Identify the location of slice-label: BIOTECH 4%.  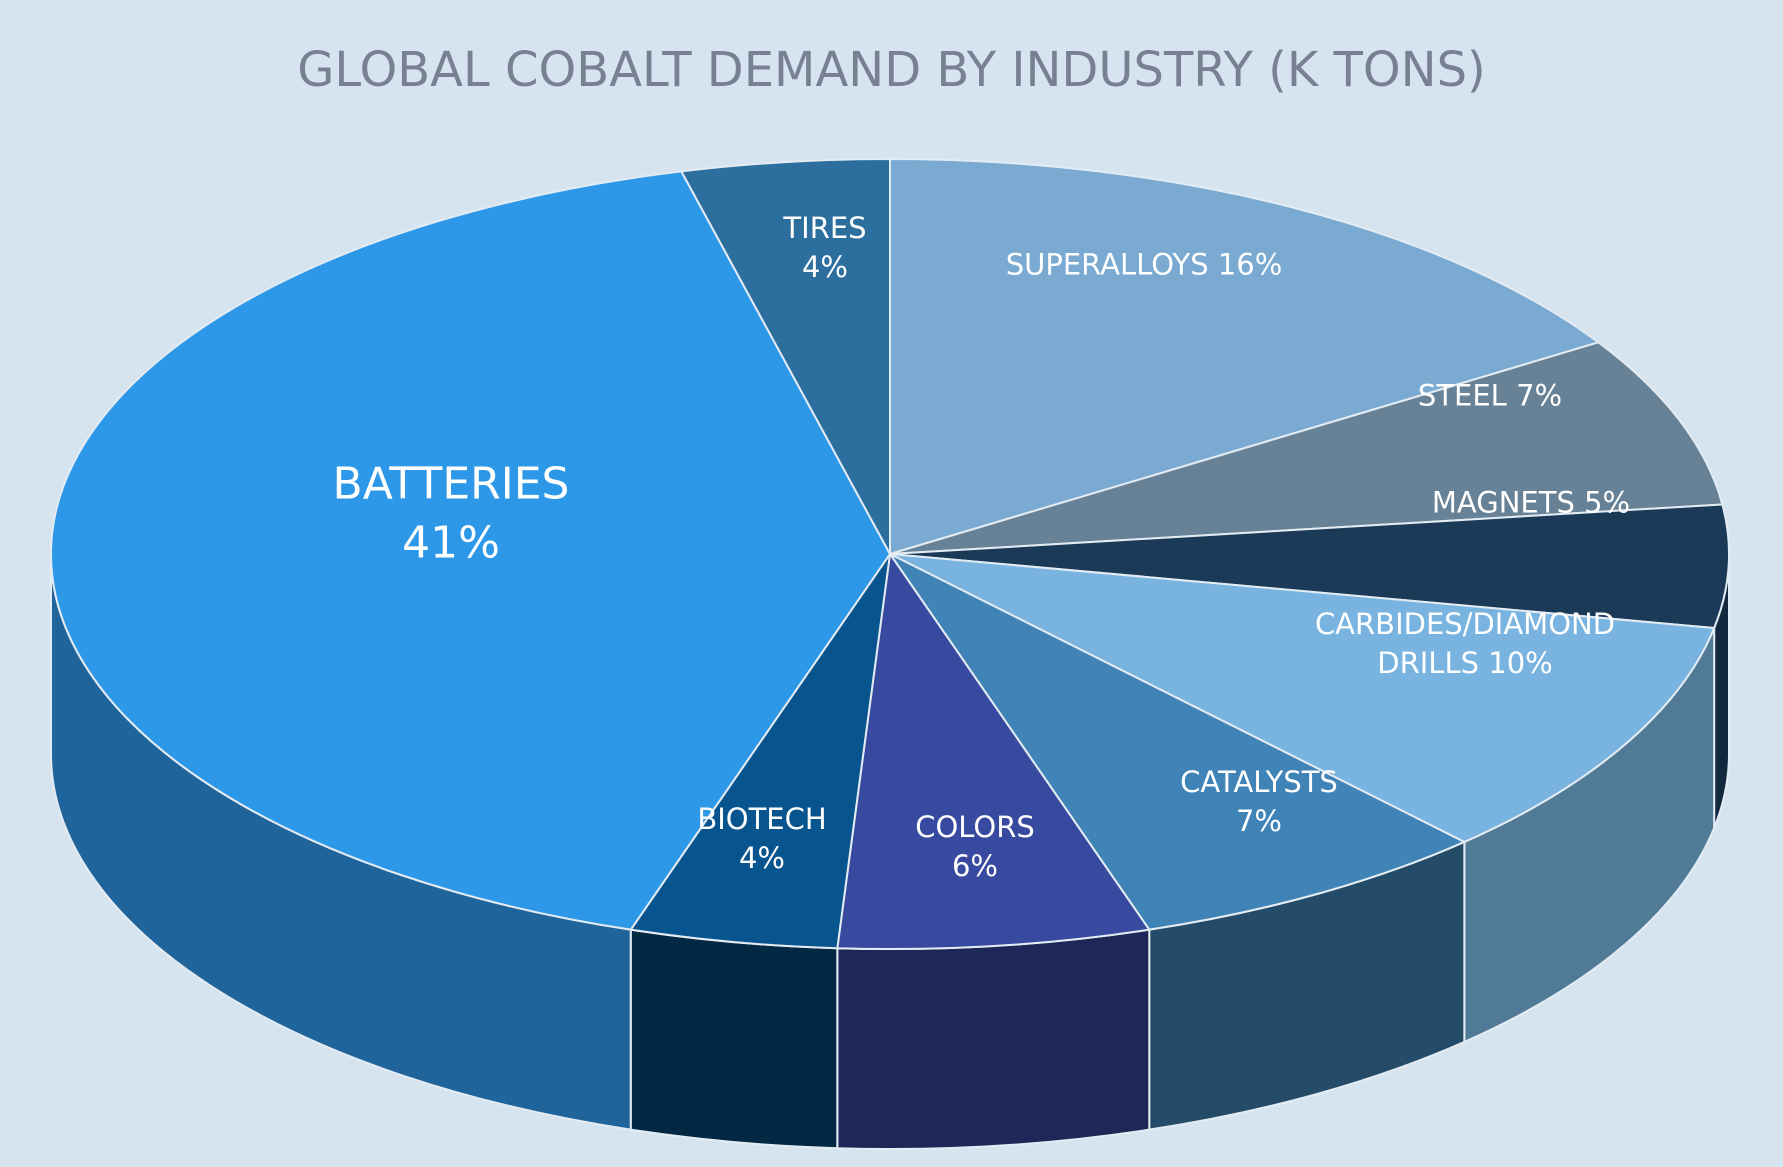
(761, 839).